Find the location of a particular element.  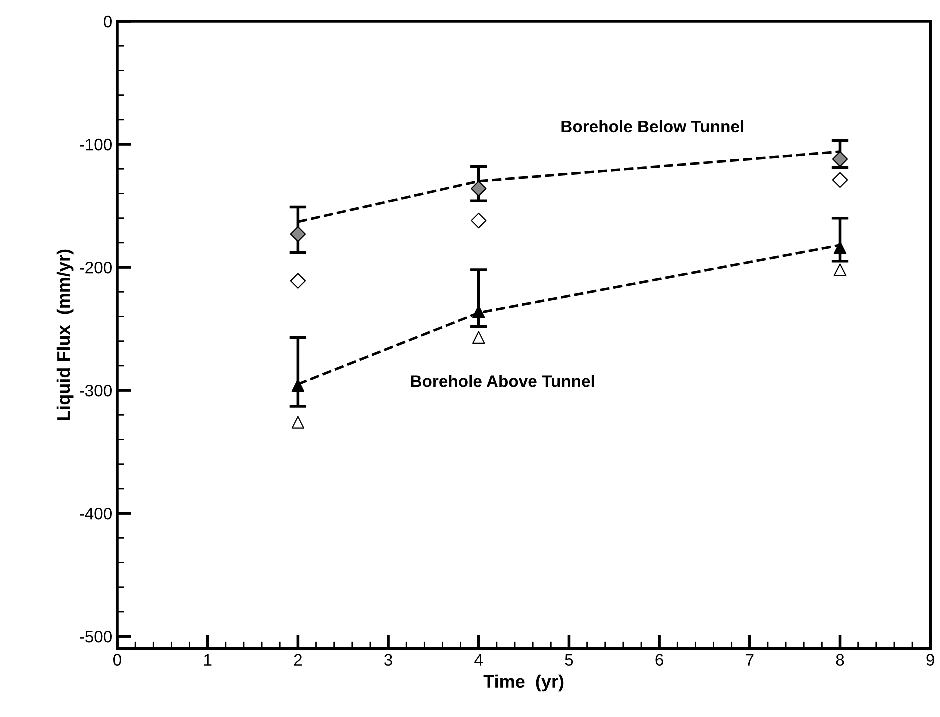

x-tick-label: 2 is located at coordinates (298, 660).